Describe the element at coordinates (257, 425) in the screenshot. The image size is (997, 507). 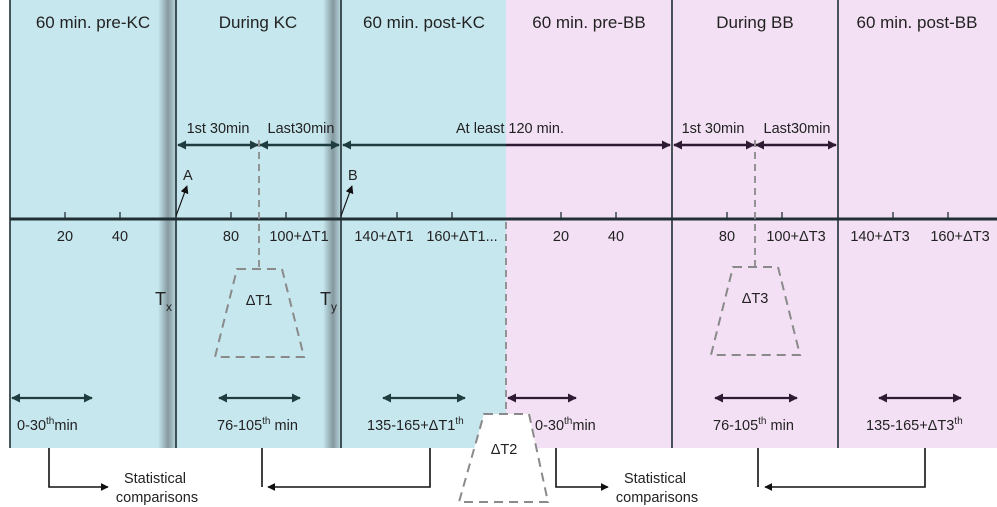
I see `window-label-during-kc: 76-105th min` at that location.